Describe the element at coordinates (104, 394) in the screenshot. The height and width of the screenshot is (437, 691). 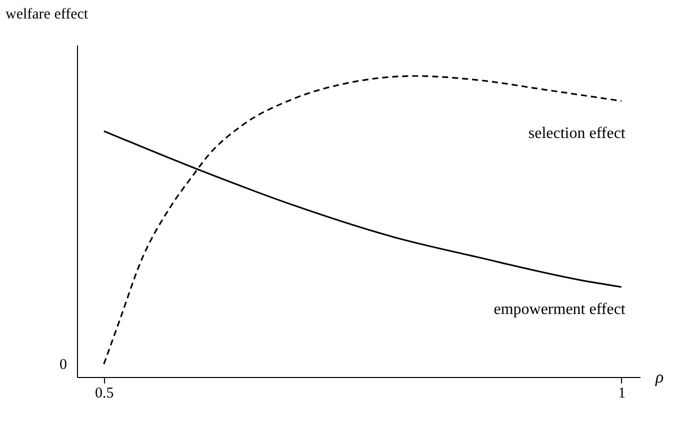
I see `x-tick-label: 0.5` at that location.